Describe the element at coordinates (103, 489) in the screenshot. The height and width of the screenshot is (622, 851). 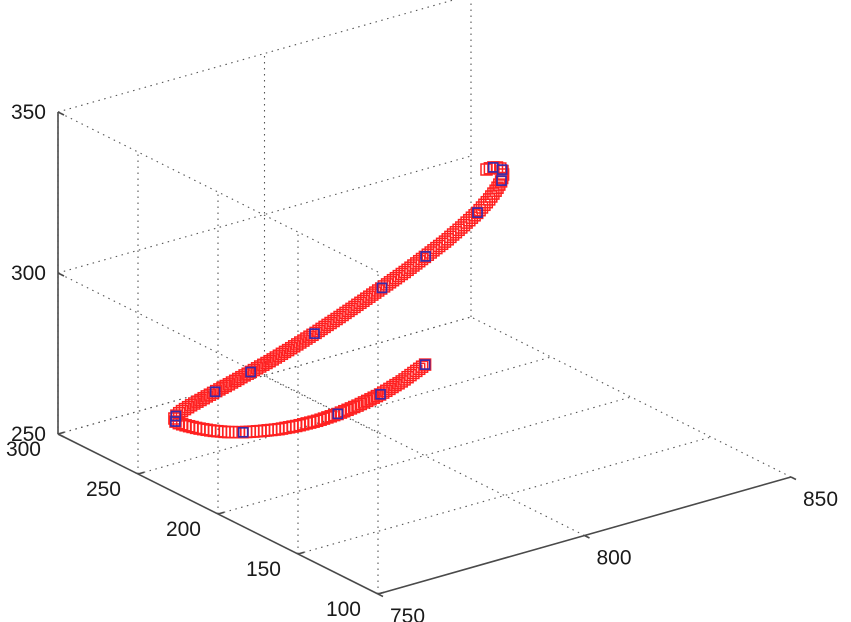
I see `y-tick-label: 250` at that location.